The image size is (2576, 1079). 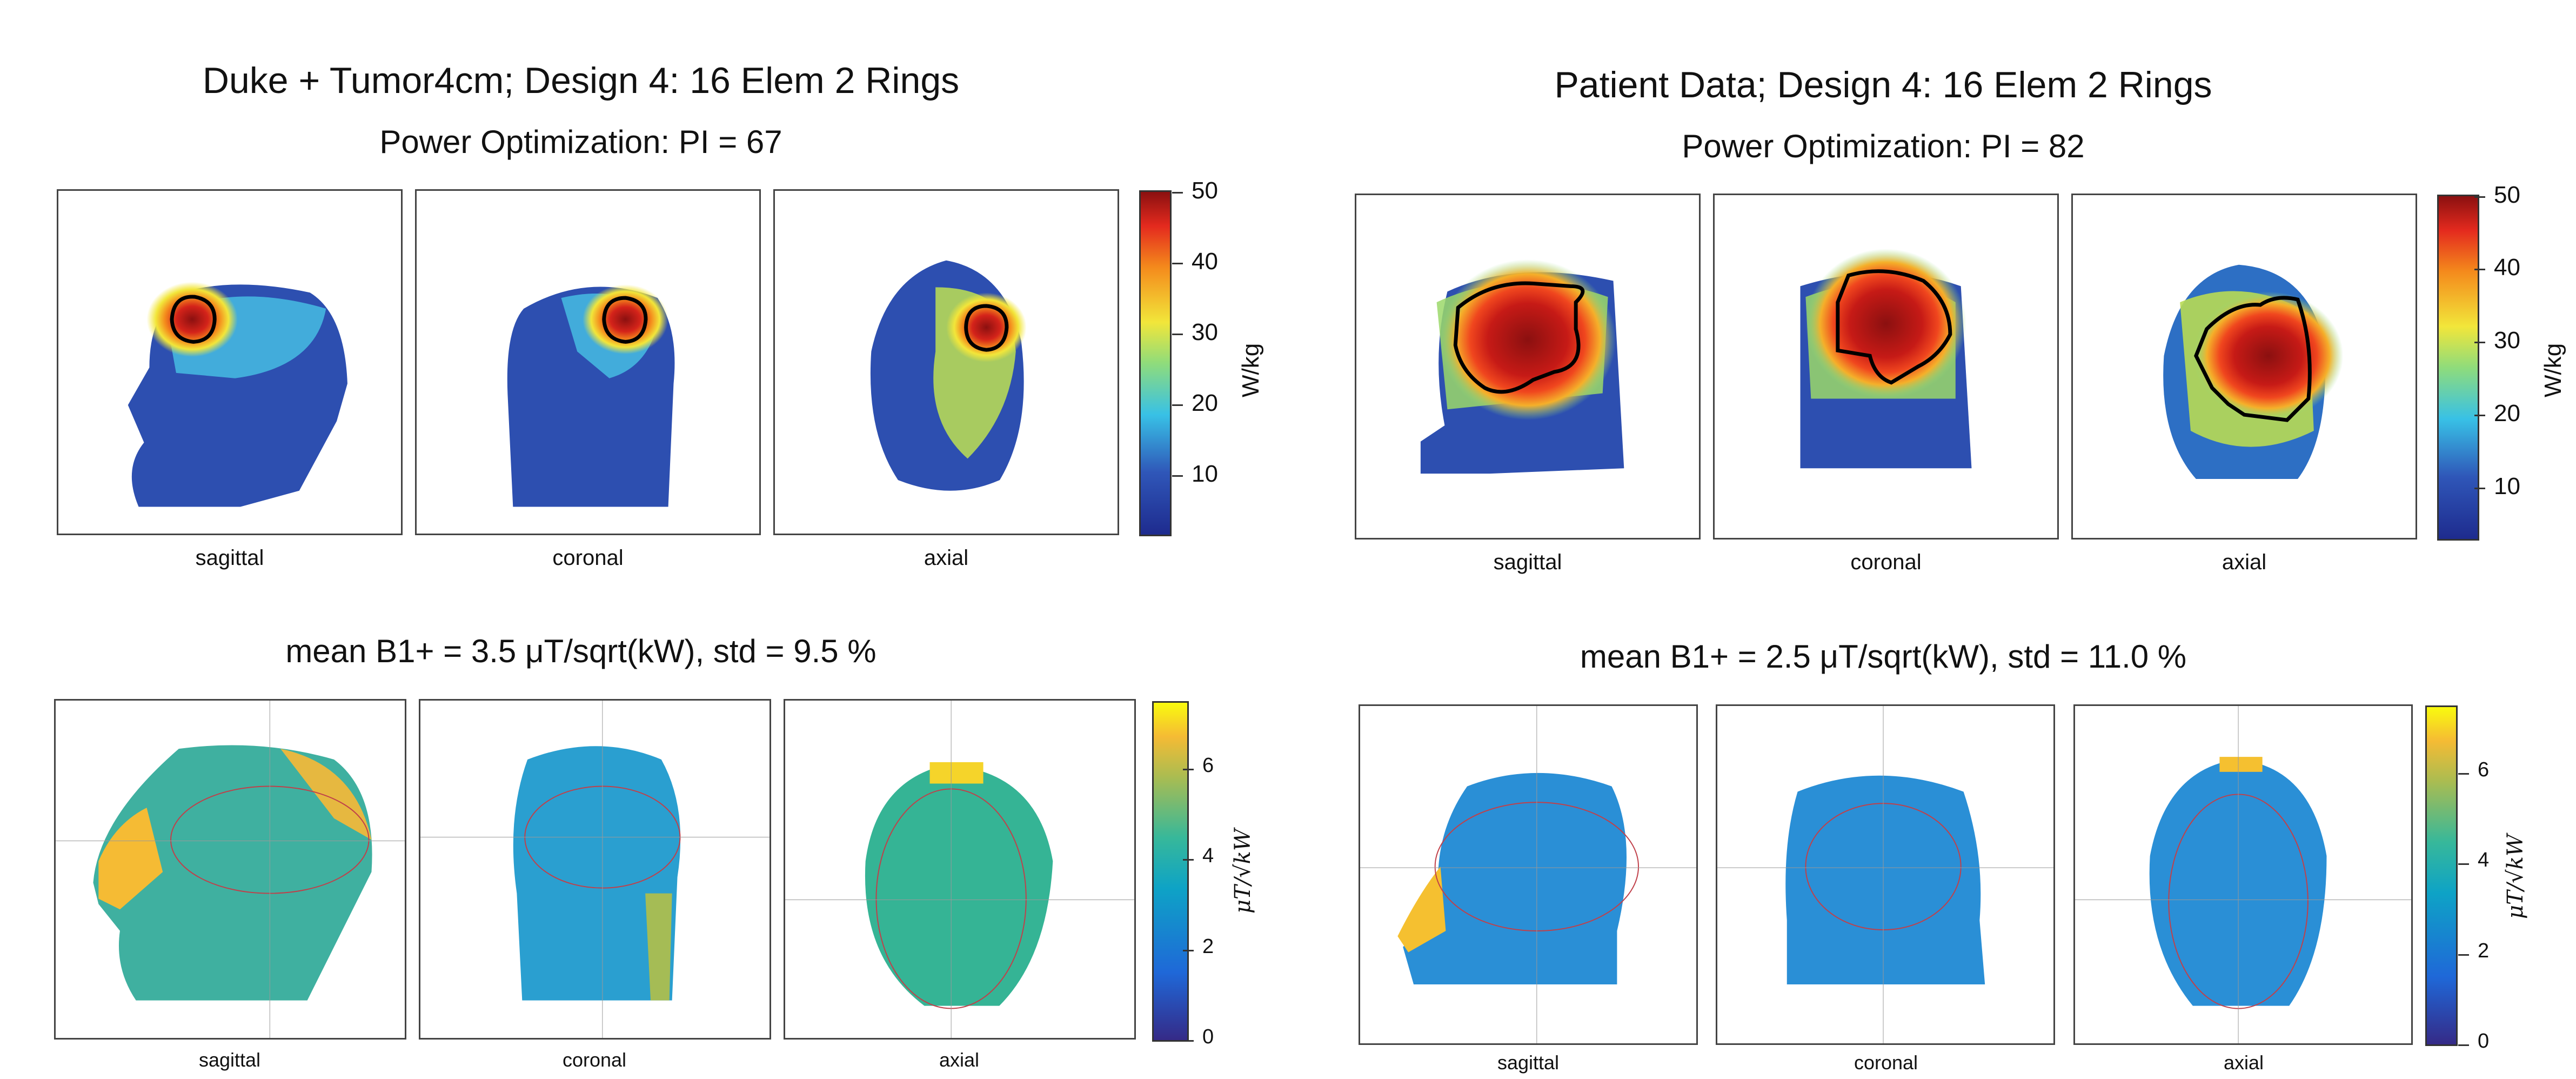 I want to click on left-sar-coronal-plot, so click(x=588, y=362).